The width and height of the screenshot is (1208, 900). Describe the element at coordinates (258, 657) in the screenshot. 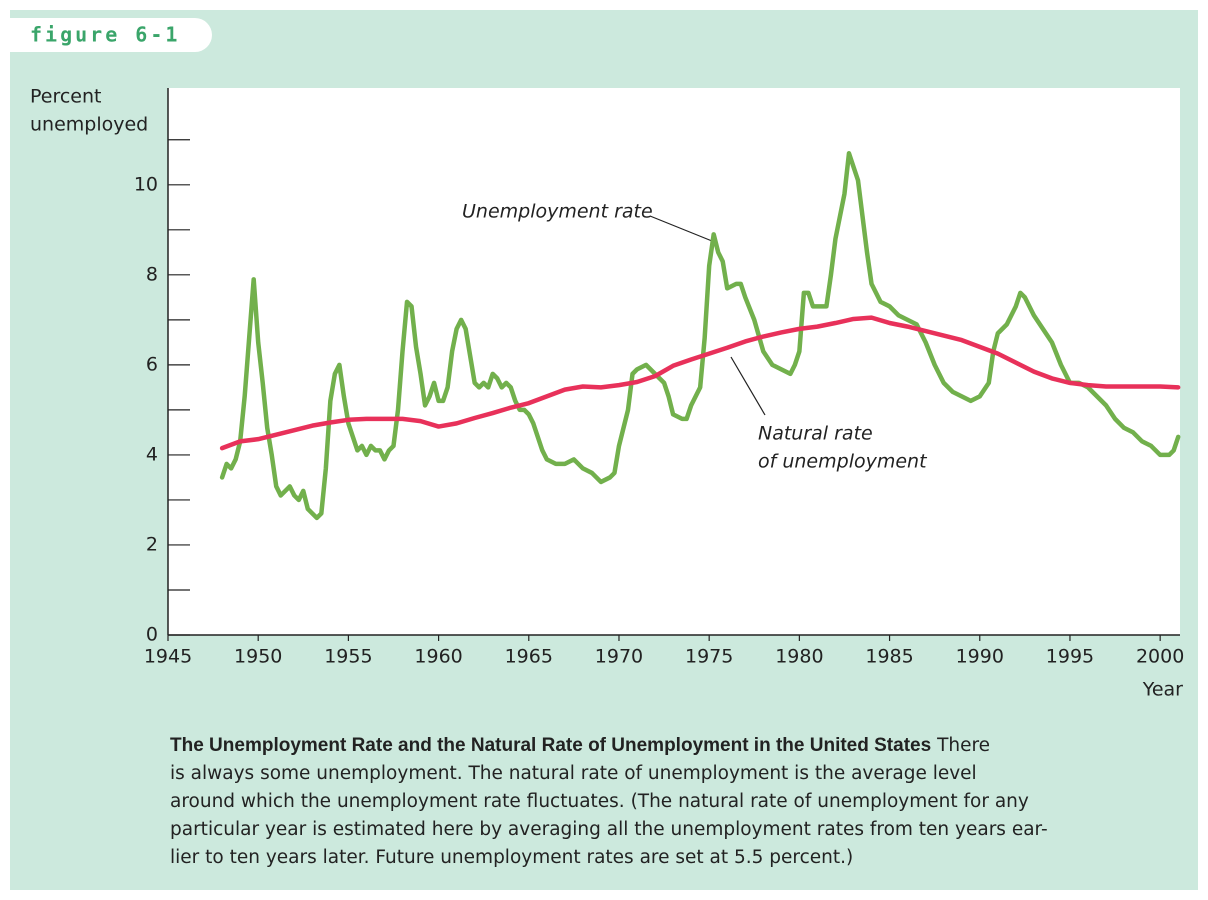

I see `x-tick-label: 1950` at that location.